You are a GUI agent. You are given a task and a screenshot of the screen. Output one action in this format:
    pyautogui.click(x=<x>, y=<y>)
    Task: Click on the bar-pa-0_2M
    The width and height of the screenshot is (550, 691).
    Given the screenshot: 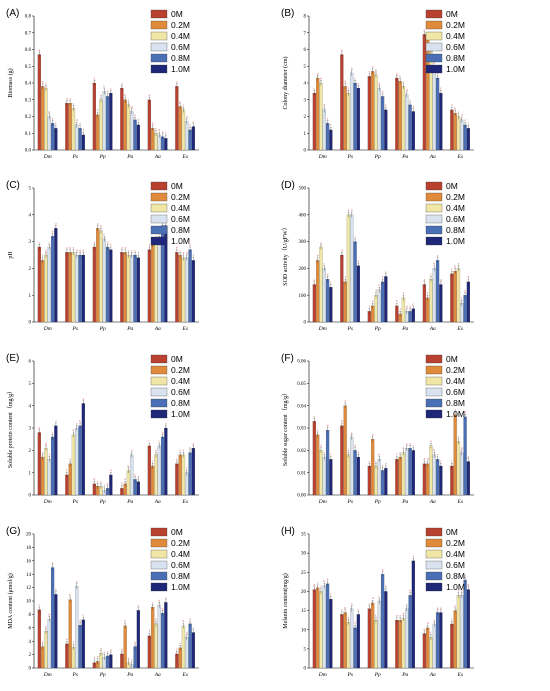 What is the action you would take?
    pyautogui.click(x=400, y=476)
    